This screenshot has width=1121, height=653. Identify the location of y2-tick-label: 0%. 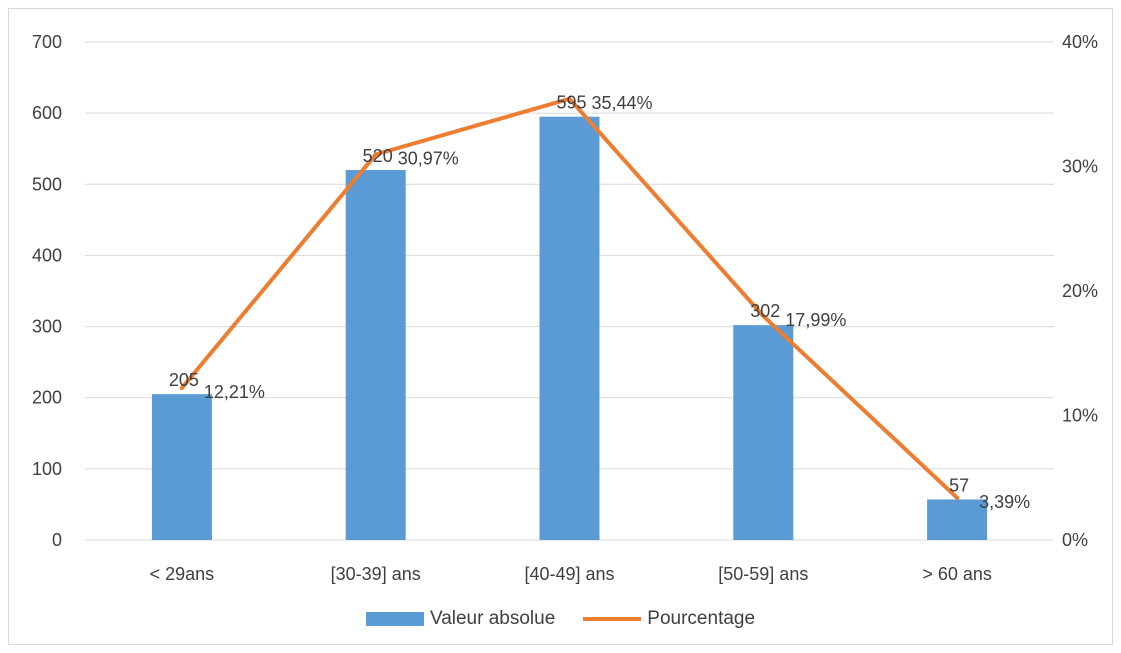
(1075, 540).